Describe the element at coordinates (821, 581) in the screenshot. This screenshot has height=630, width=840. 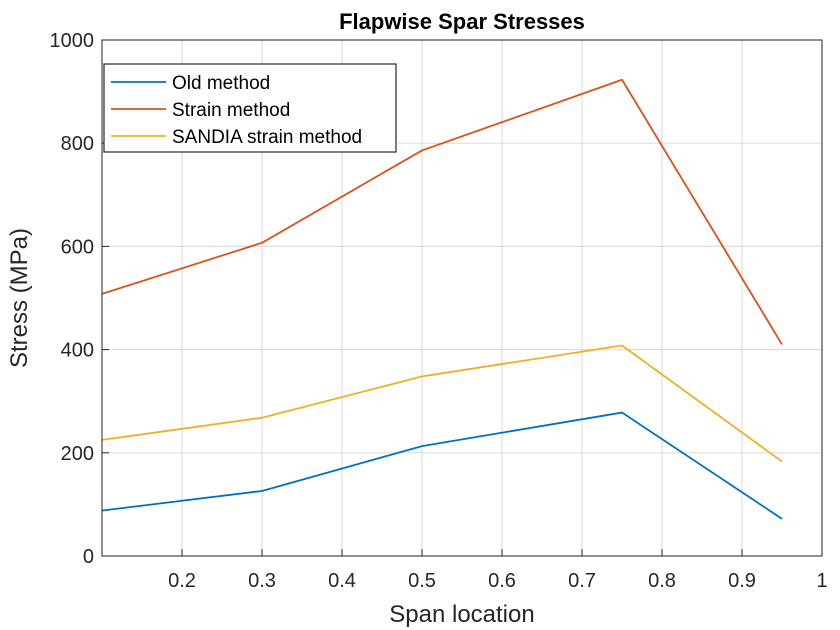
I see `x-tick-label: 1` at that location.